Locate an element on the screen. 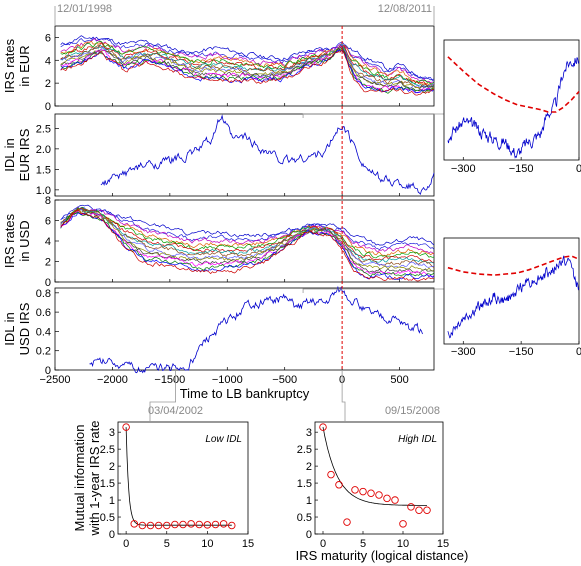 The width and height of the screenshot is (581, 566). y-axis-label: EUR IRS is located at coordinates (24, 154).